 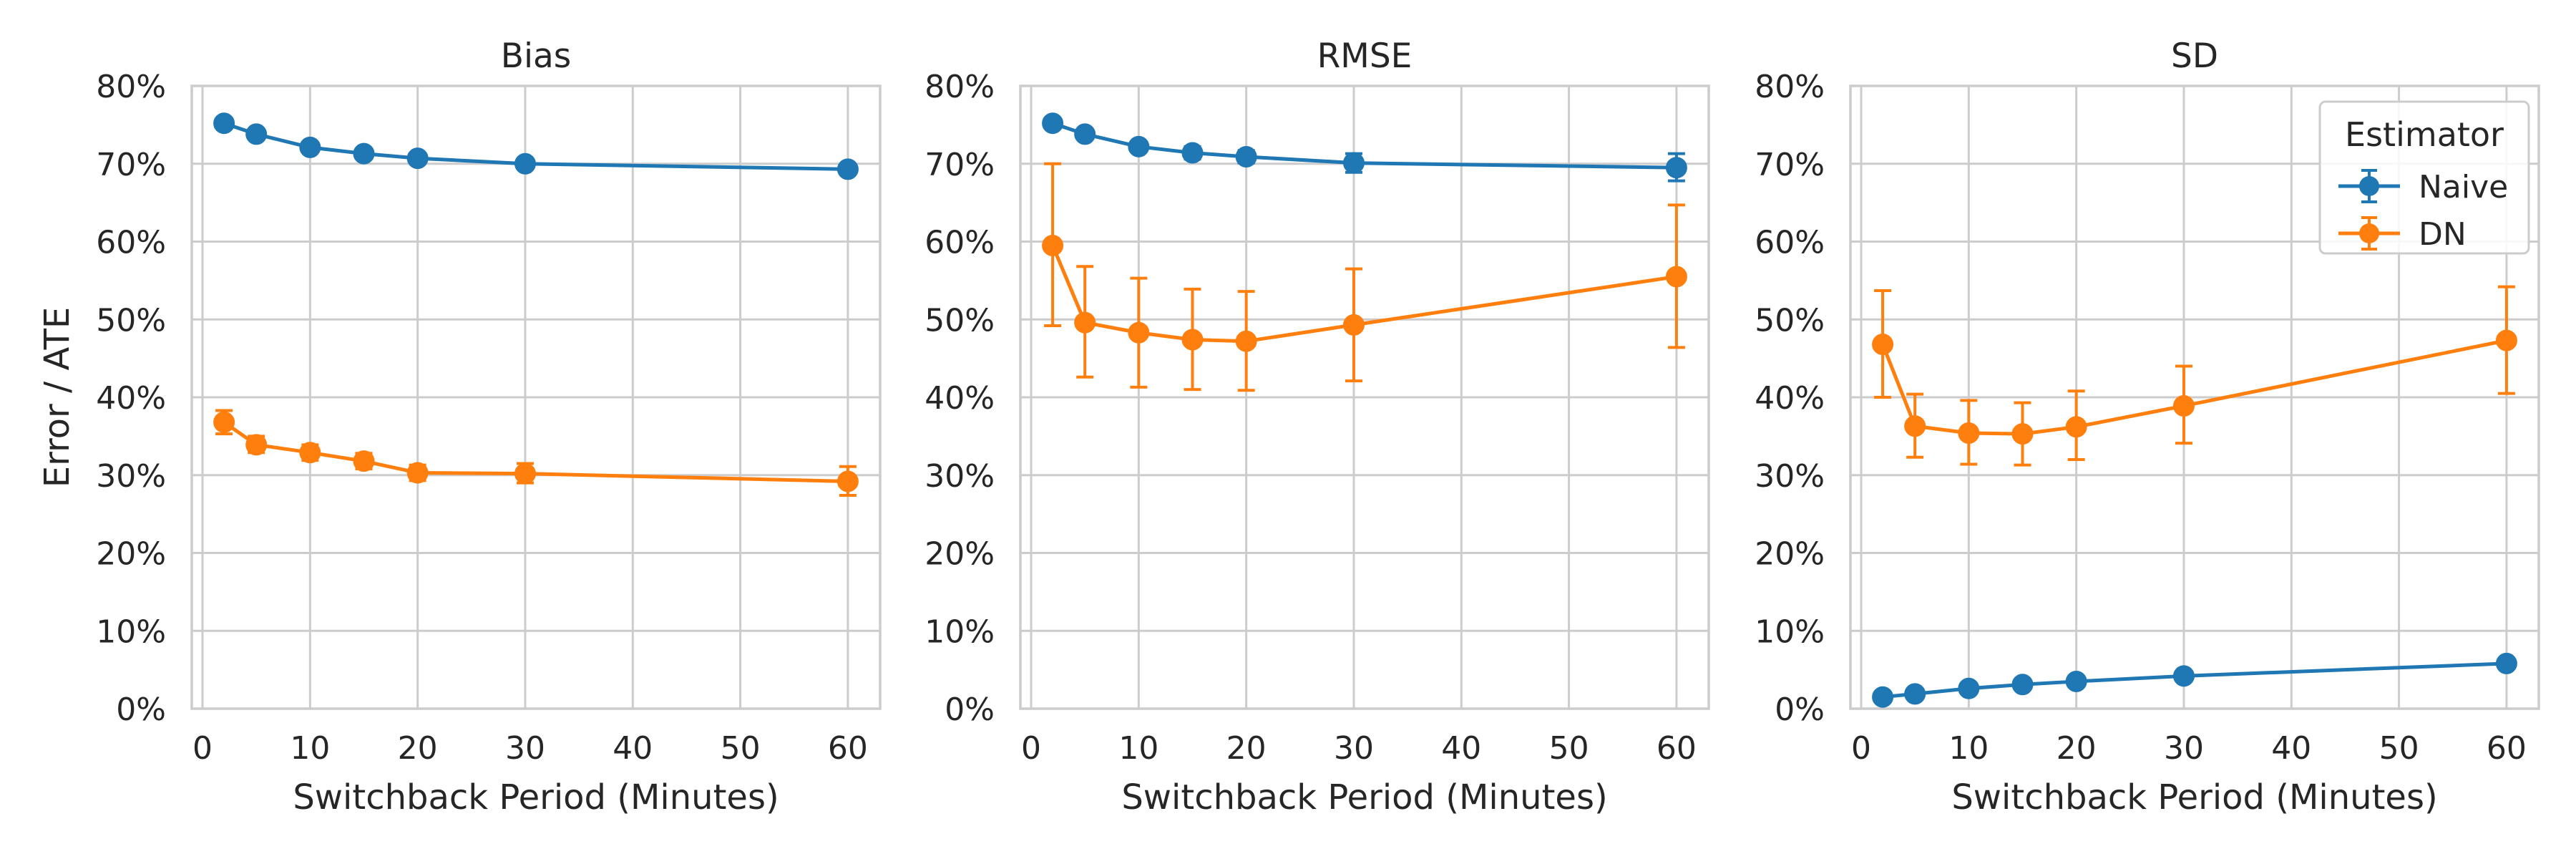 I want to click on legend: Estimator Naive DN, so click(x=2424, y=177).